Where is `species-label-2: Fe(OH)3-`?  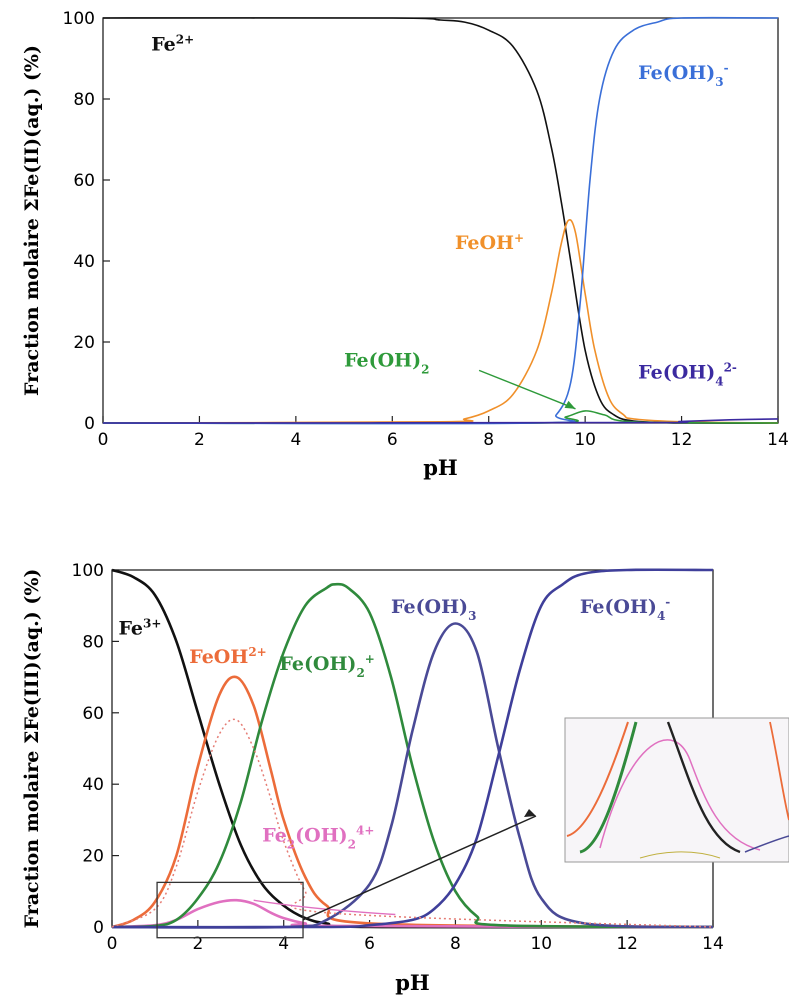 species-label-2: Fe(OH)3- is located at coordinates (683, 75).